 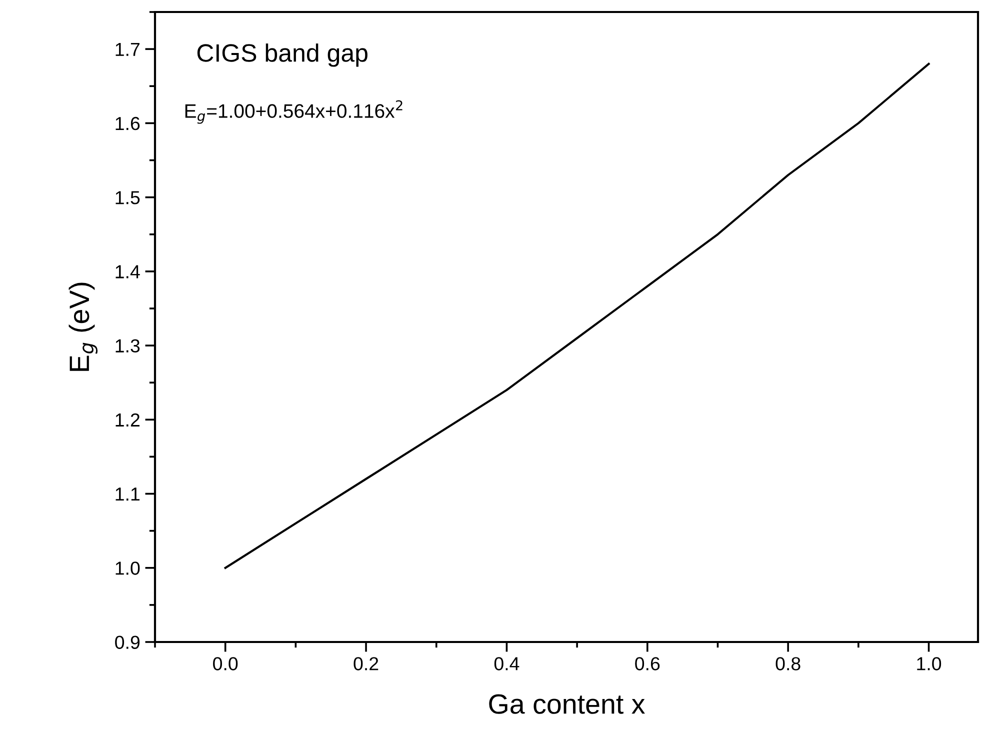 I want to click on y-tick-label: 0.9, so click(x=127, y=642).